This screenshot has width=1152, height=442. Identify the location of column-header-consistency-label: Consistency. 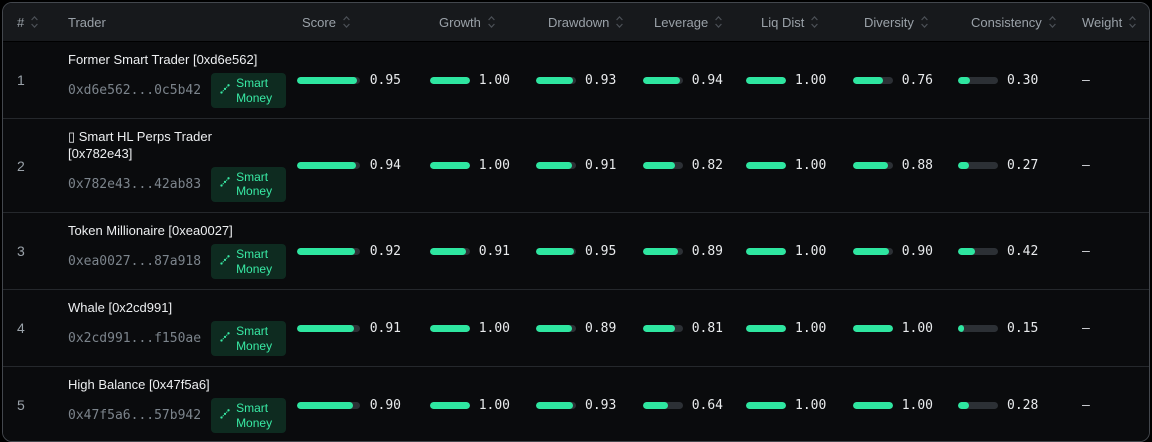
(1006, 22).